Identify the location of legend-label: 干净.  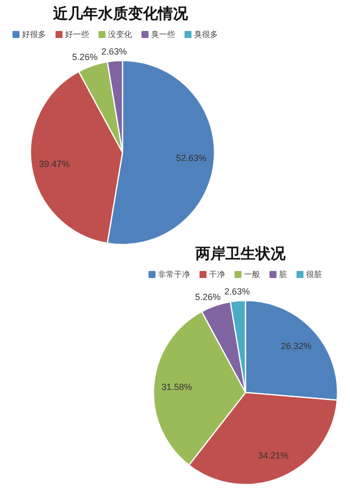
(217, 274).